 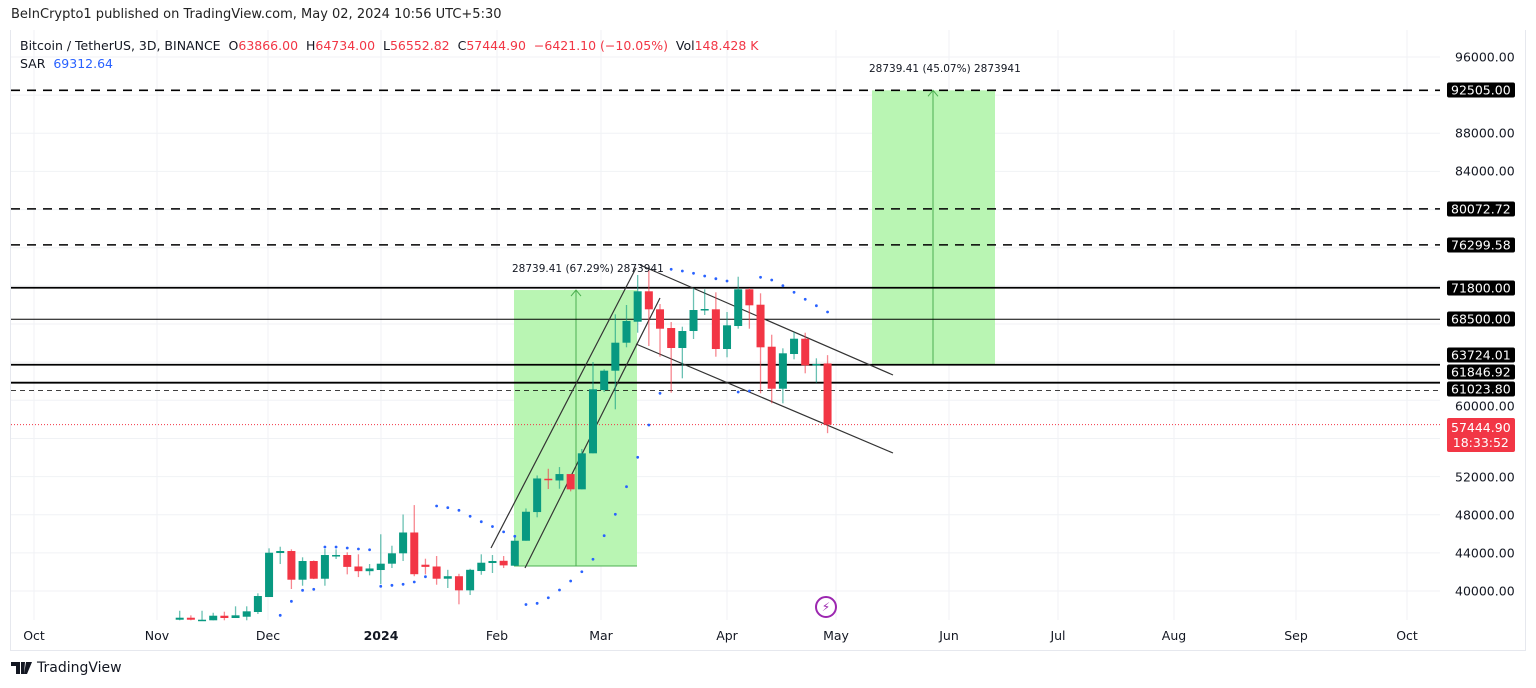 I want to click on x-axis-tick: Apr, so click(x=727, y=635).